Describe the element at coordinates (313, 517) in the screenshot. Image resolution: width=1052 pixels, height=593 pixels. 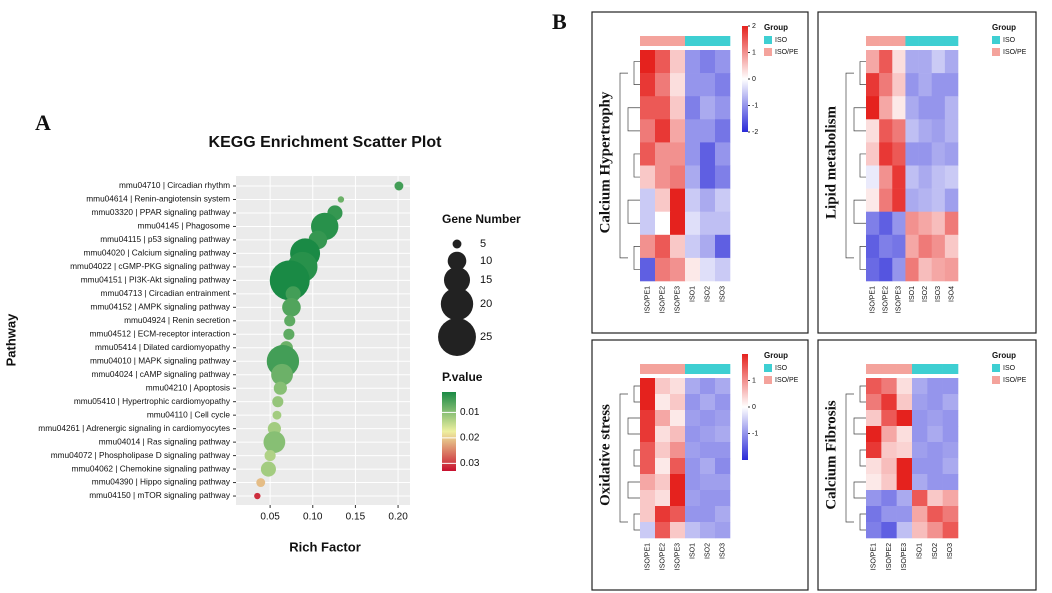
I see `x-tick-label: 0.10` at that location.